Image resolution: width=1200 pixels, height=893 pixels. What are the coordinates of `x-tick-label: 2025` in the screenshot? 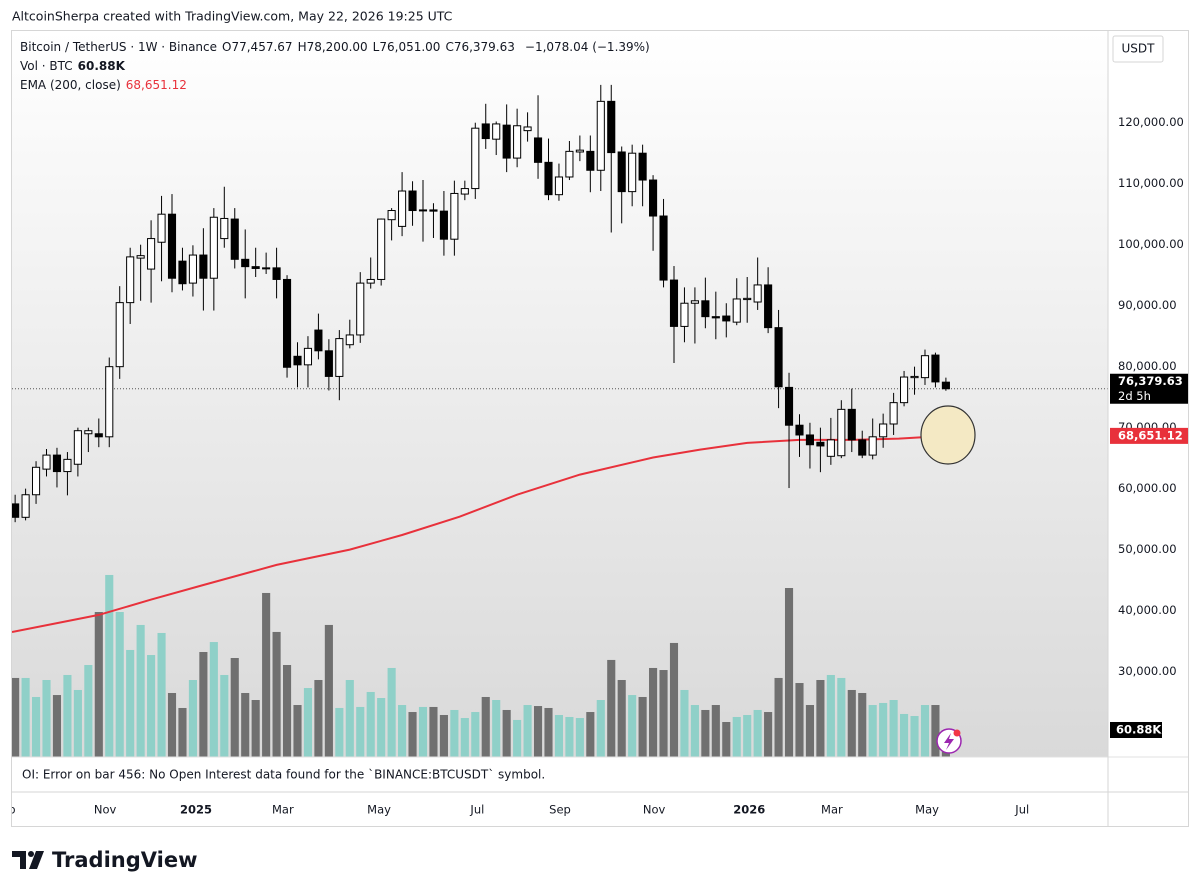 It's located at (196, 810).